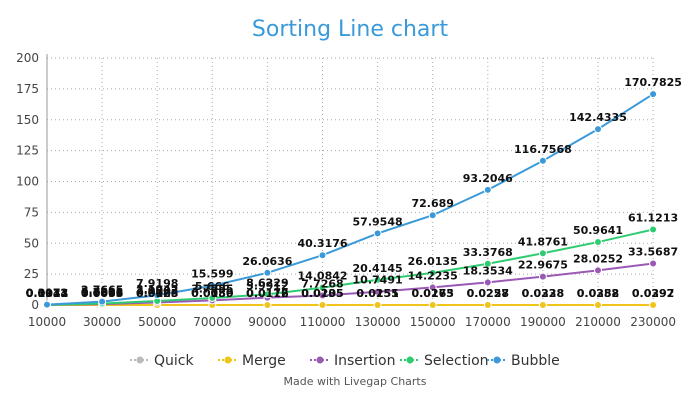  I want to click on data-label-insertion: 3.7555, so click(212, 288).